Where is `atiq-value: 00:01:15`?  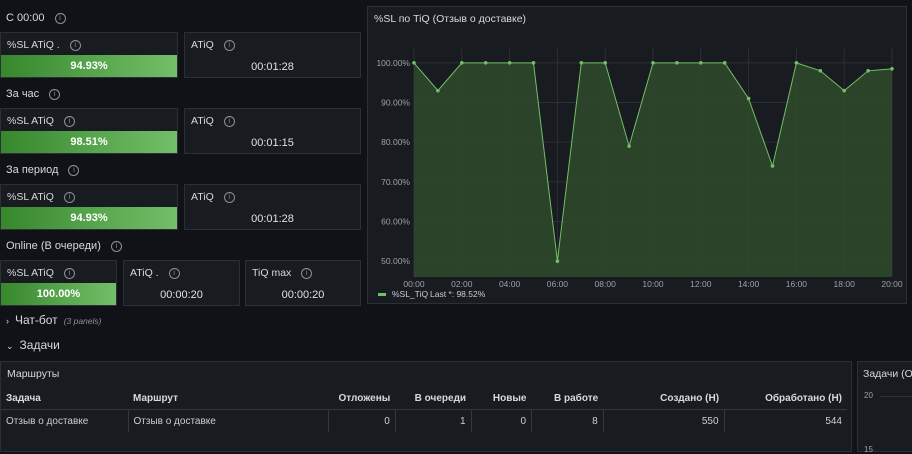
atiq-value: 00:01:15 is located at coordinates (272, 143).